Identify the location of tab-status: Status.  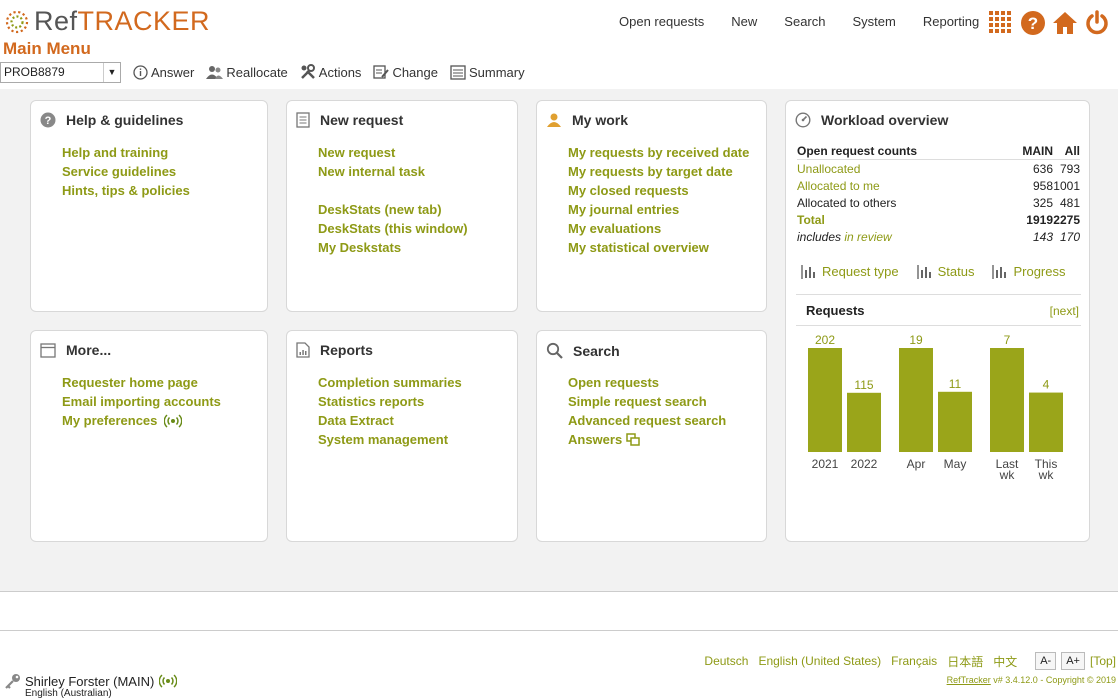
(950, 271).